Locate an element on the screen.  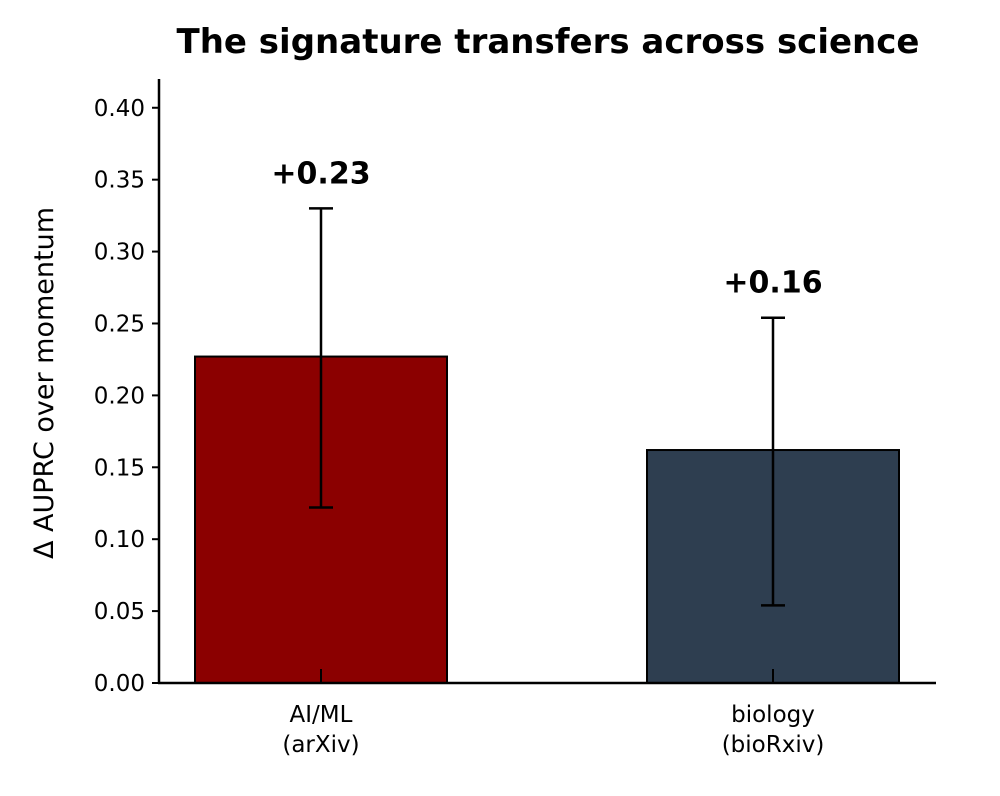
y-tick-label: 0.10 is located at coordinates (119, 540).